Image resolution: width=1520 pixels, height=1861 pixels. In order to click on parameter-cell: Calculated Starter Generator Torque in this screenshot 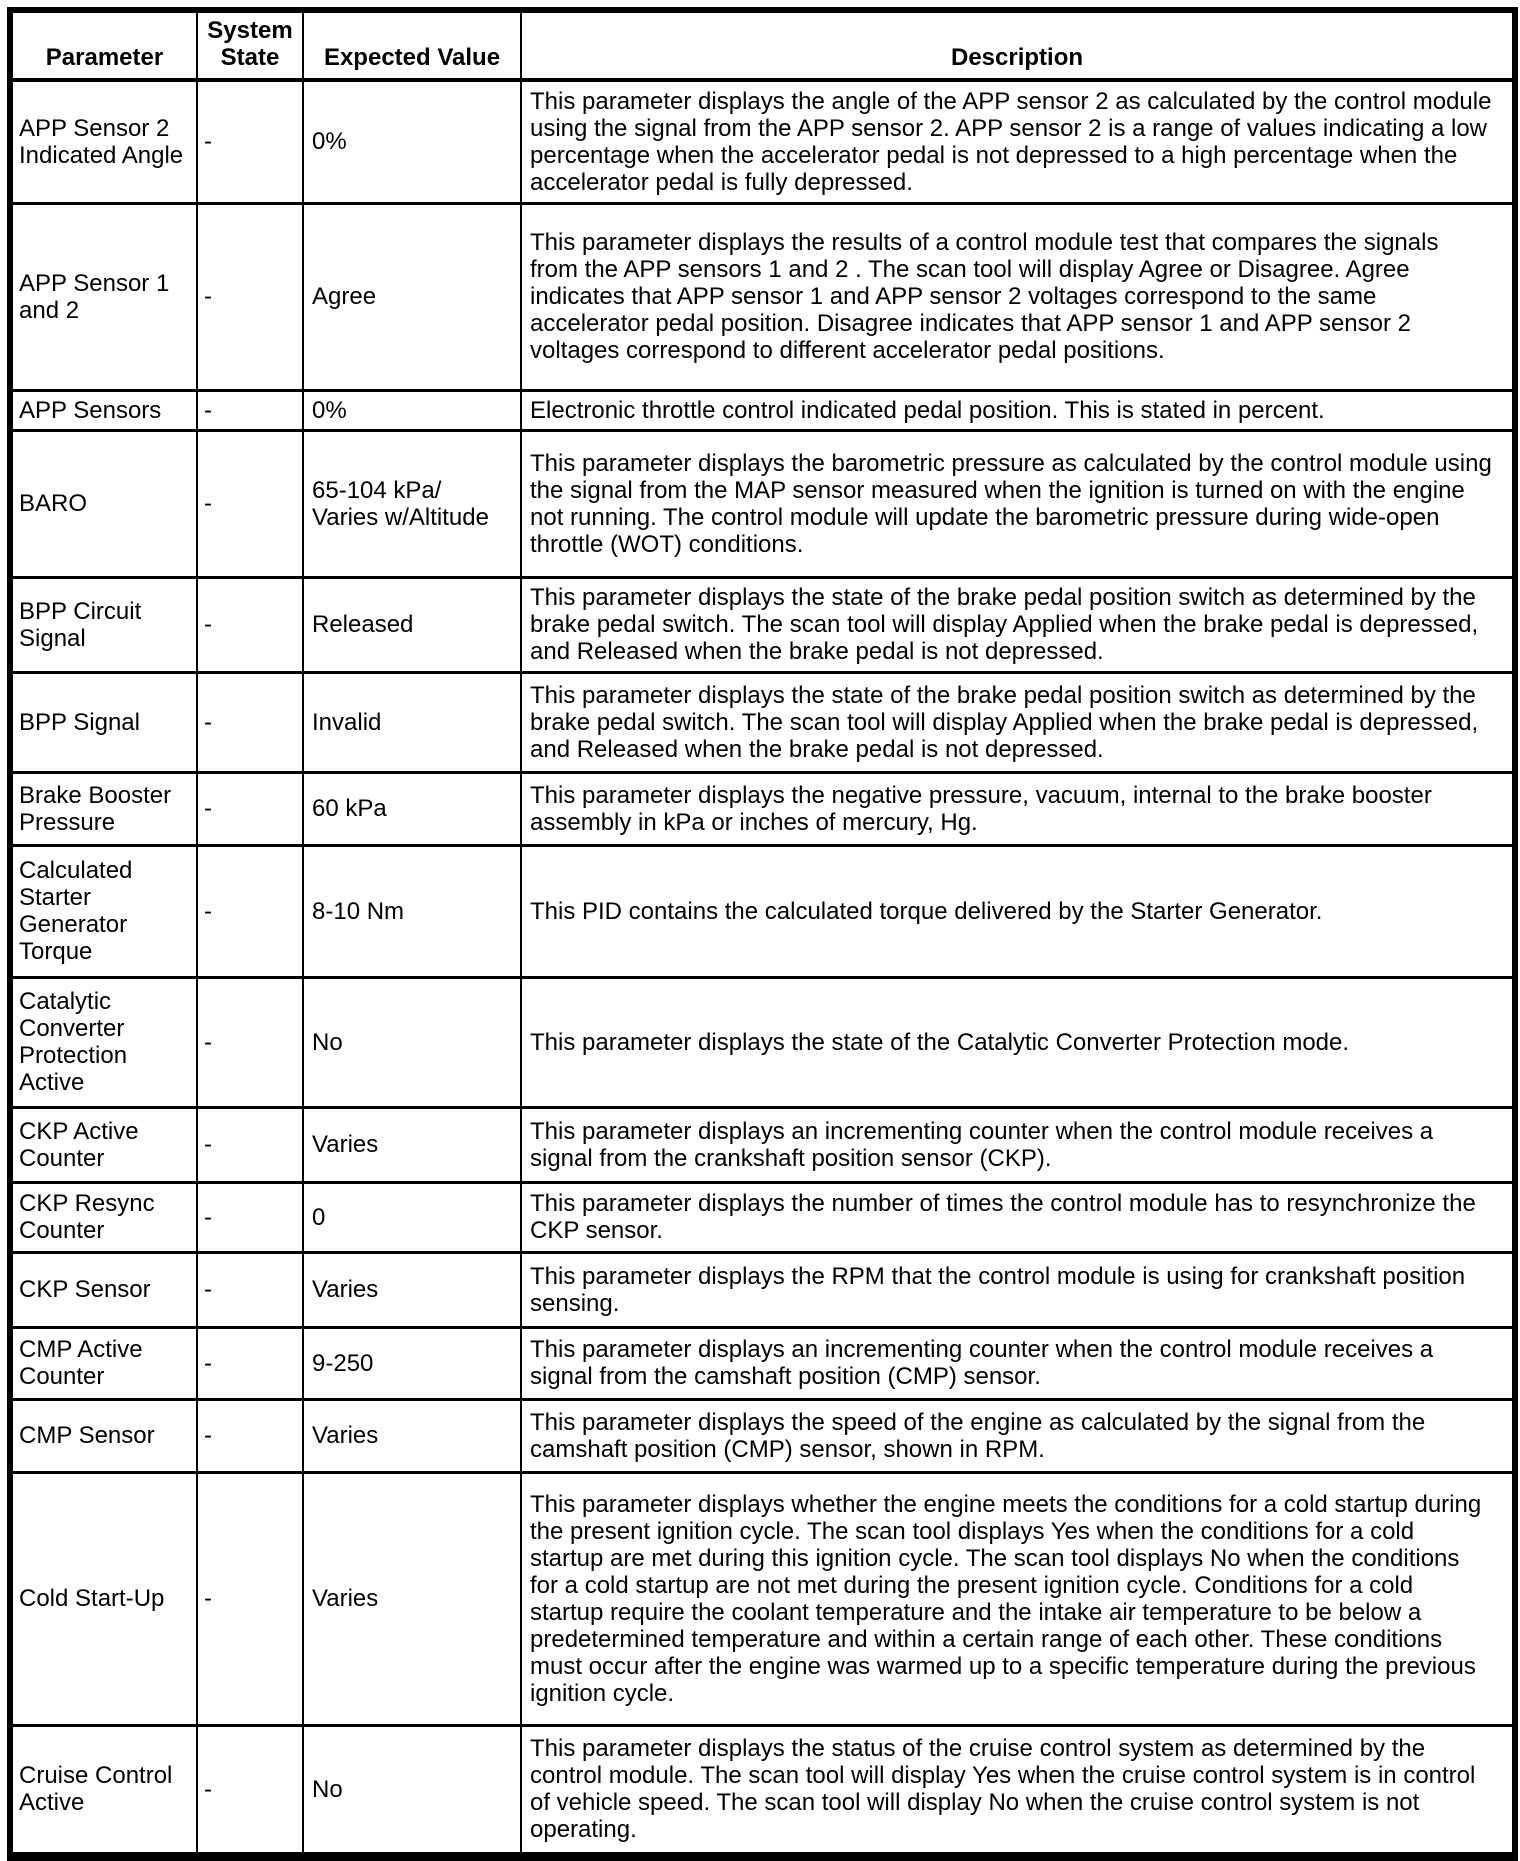, I will do `click(103, 911)`.